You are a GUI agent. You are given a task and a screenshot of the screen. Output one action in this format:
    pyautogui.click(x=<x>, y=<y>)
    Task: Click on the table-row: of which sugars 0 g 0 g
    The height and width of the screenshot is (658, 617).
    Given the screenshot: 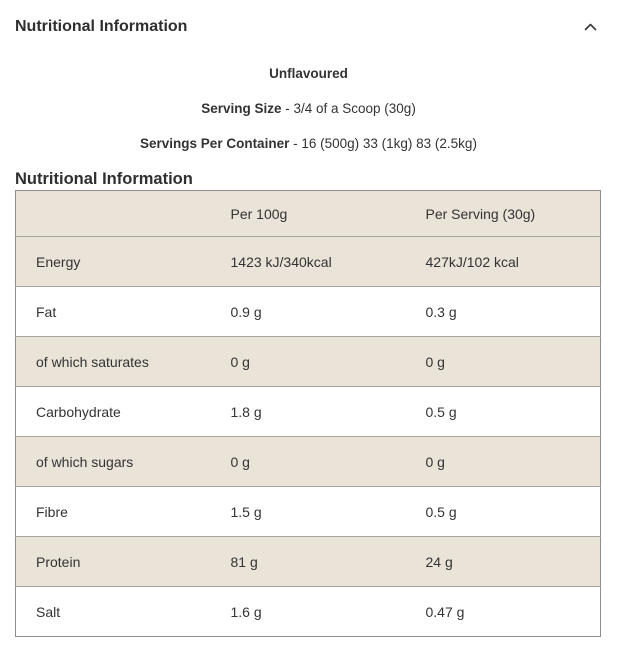 What is the action you would take?
    pyautogui.click(x=308, y=461)
    